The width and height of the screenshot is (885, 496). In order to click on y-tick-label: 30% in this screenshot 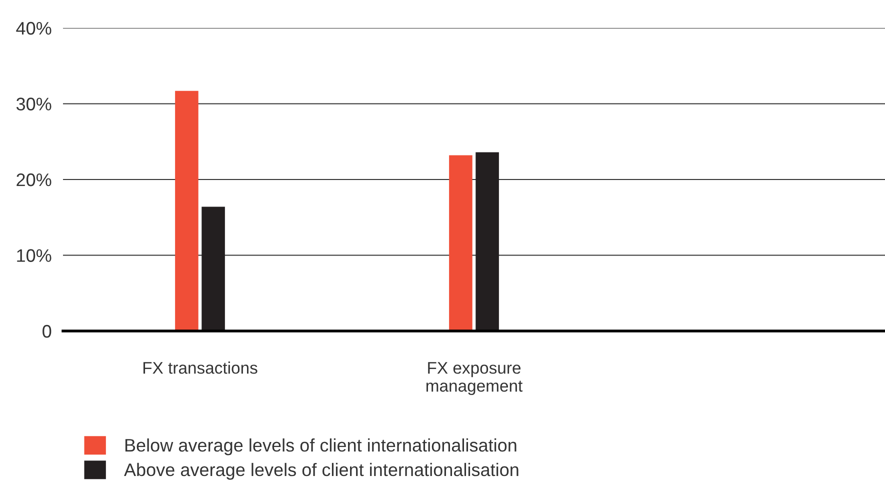, I will do `click(34, 104)`.